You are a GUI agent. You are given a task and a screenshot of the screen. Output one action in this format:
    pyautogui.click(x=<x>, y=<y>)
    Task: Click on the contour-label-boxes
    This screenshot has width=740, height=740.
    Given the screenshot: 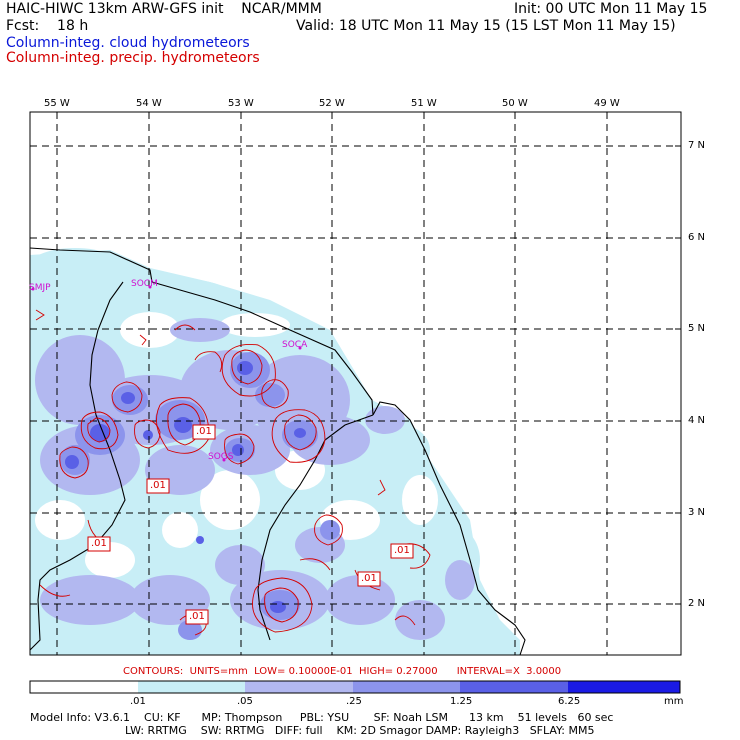 What is the action you would take?
    pyautogui.click(x=250, y=524)
    